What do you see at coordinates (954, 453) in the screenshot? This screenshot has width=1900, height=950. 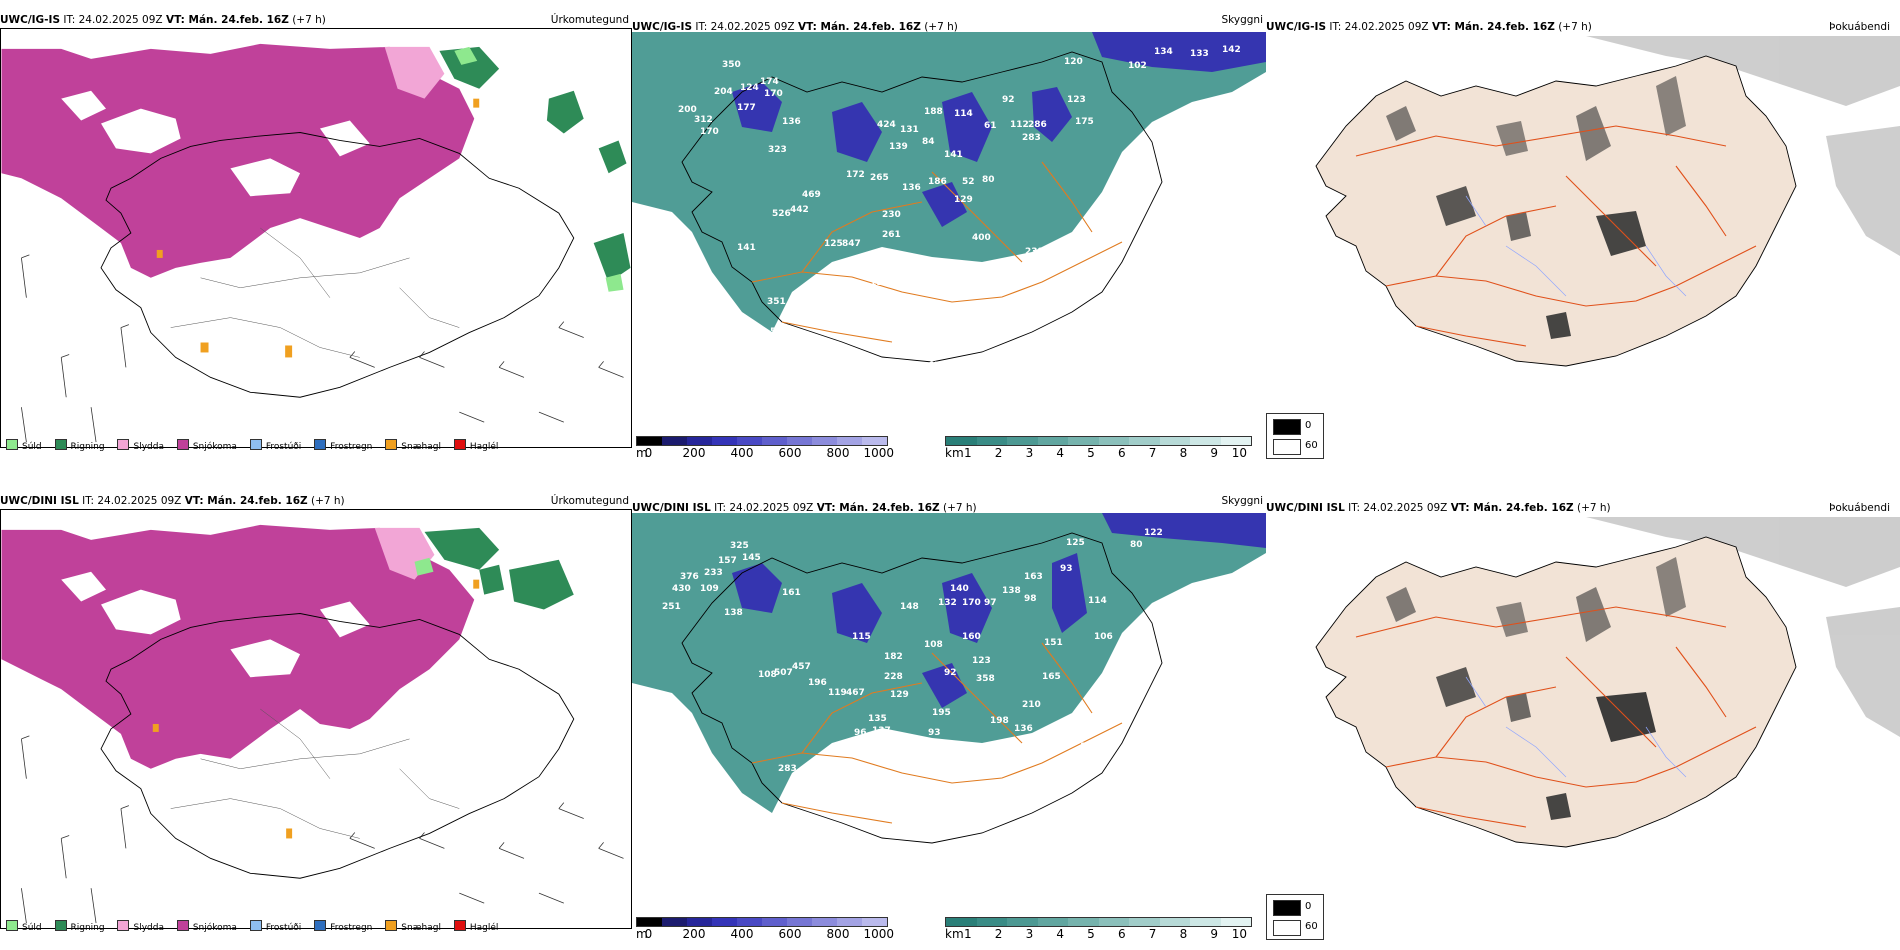 I see `visibility-unit: km` at bounding box center [954, 453].